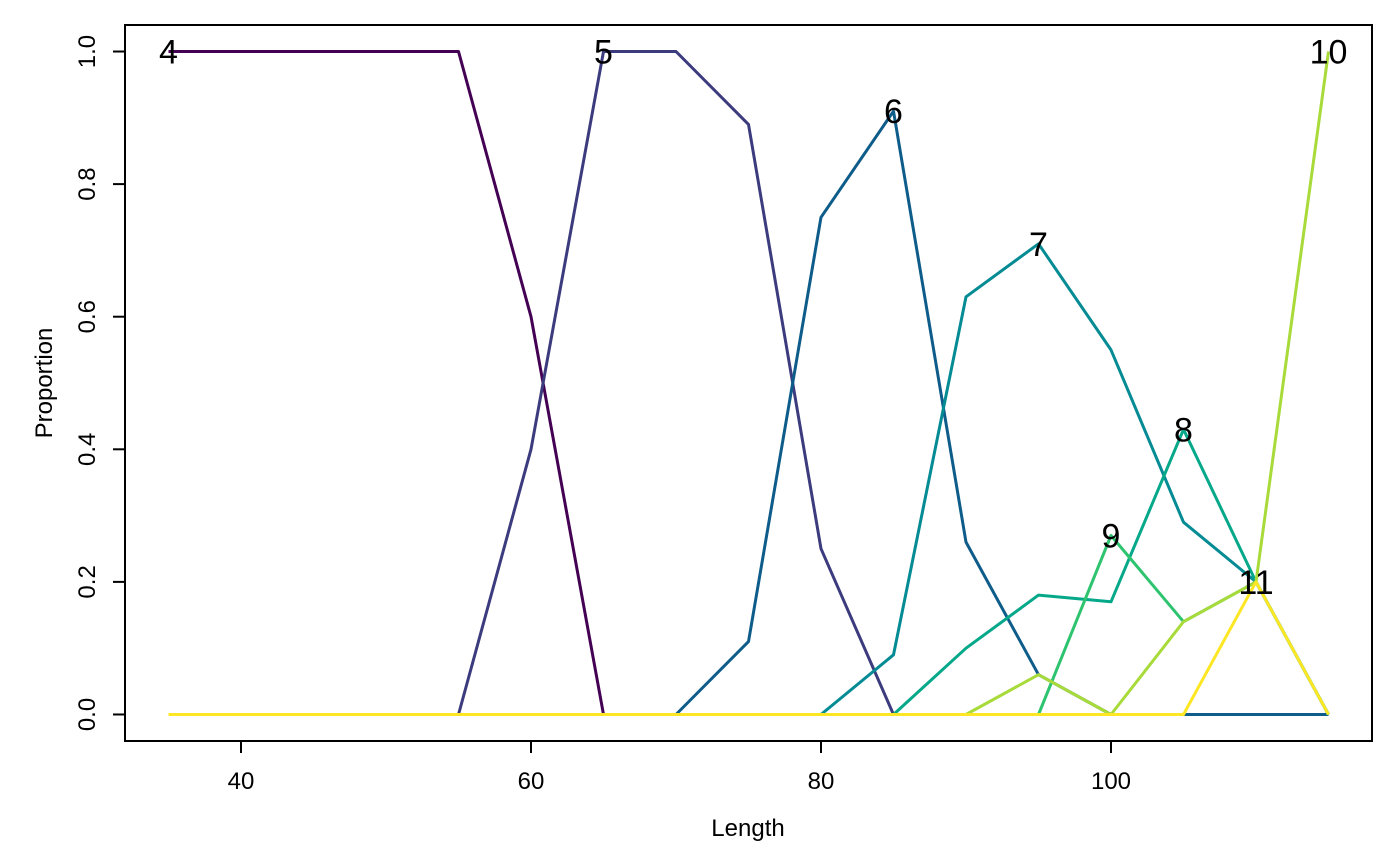  I want to click on y-tick-label: 0.8, so click(87, 183).